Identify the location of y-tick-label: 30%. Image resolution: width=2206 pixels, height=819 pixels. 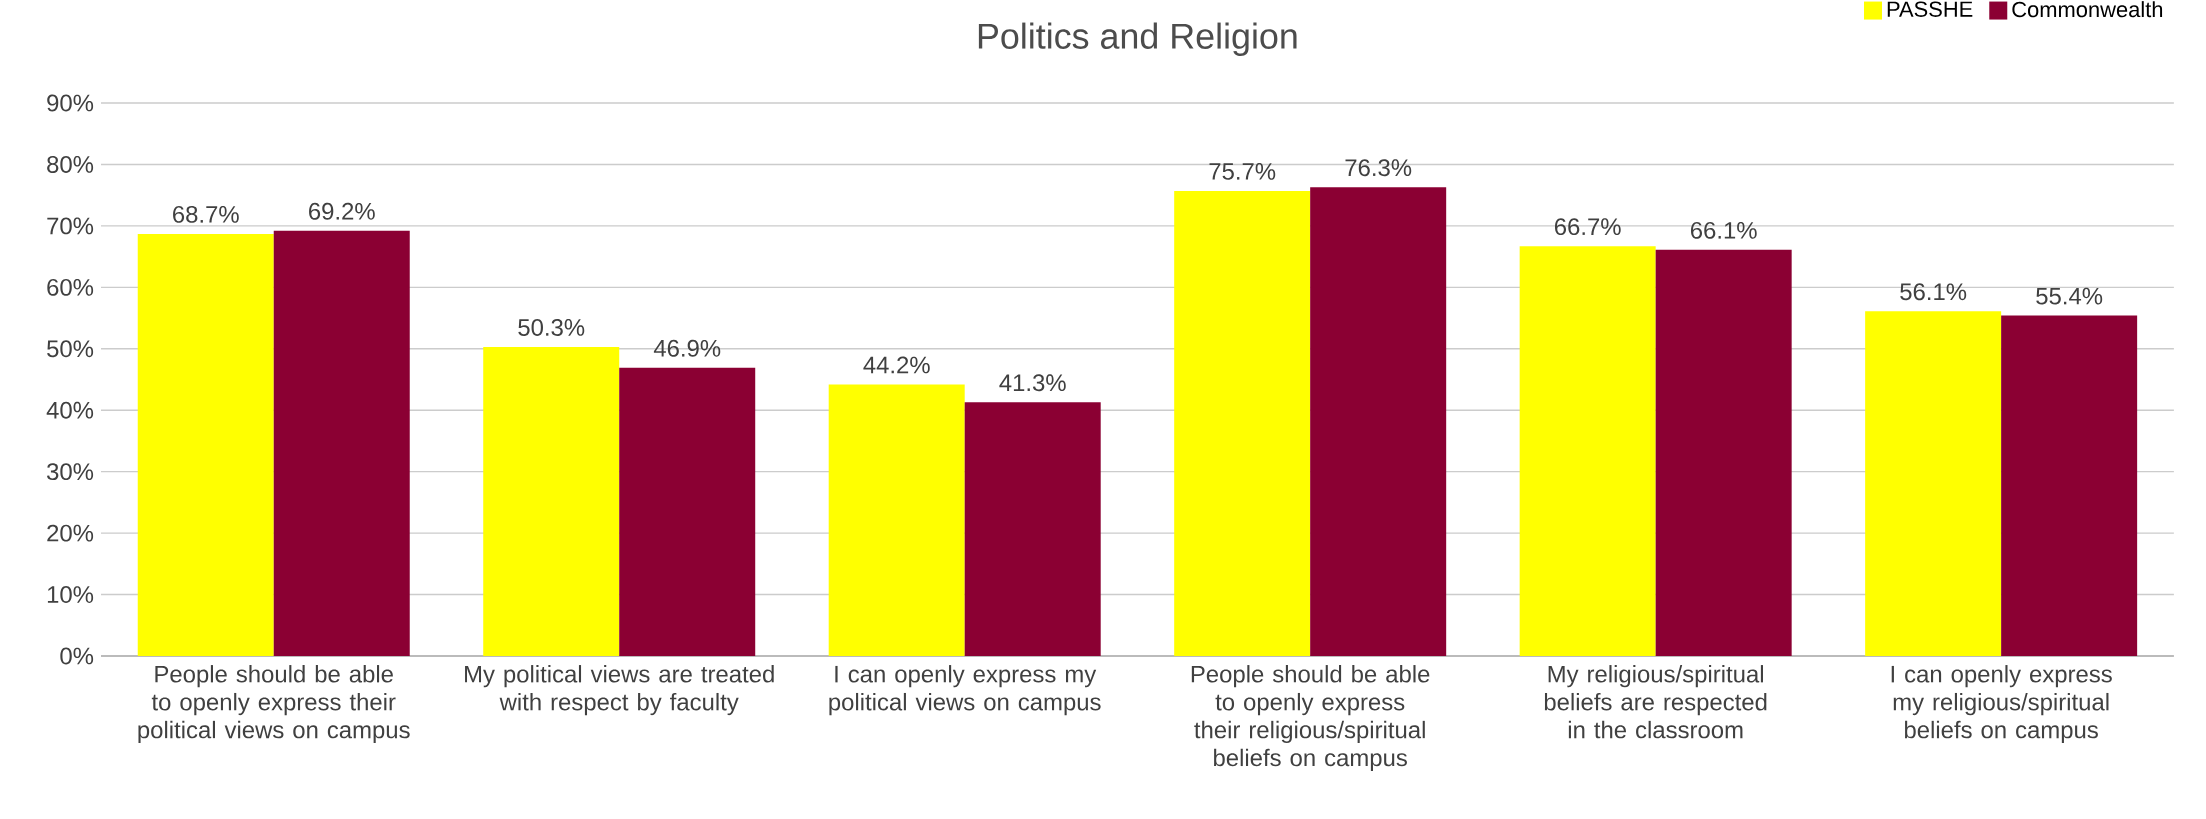
(70, 472).